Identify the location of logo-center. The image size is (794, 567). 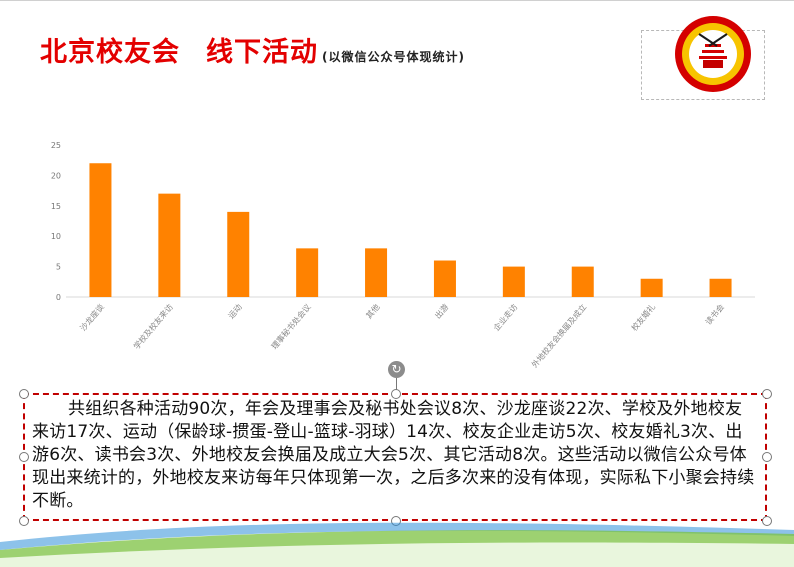
(713, 54).